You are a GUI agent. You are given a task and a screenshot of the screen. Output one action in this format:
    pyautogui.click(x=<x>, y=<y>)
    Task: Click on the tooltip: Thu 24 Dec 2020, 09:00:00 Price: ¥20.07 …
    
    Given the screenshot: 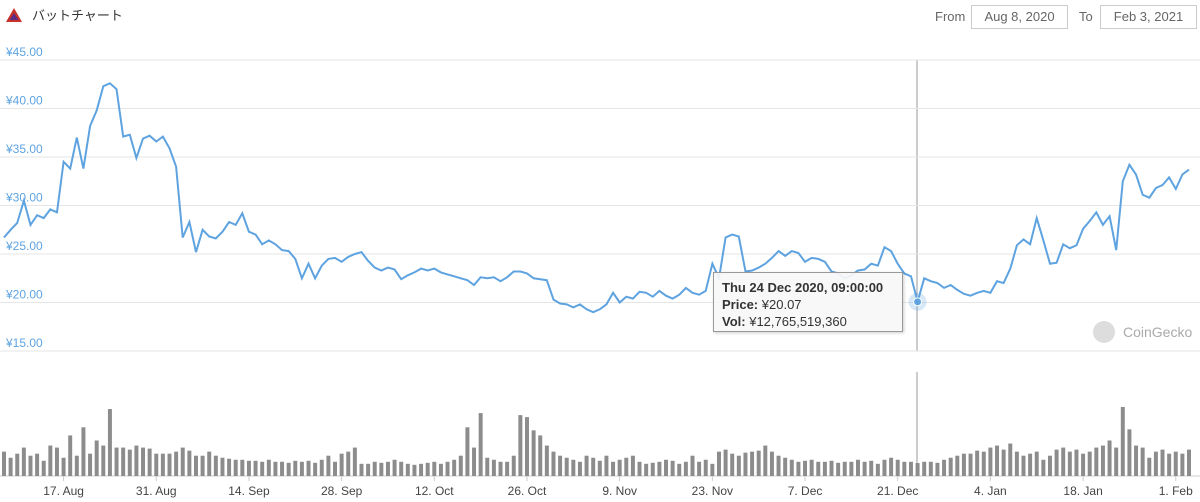 What is the action you would take?
    pyautogui.click(x=808, y=302)
    